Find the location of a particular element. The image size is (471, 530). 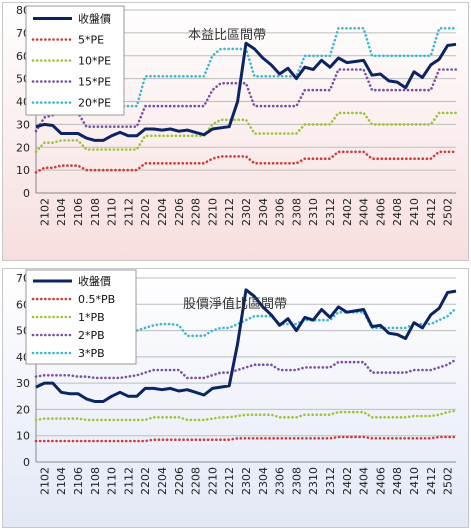

legend-label: 3*PB is located at coordinates (91, 353).